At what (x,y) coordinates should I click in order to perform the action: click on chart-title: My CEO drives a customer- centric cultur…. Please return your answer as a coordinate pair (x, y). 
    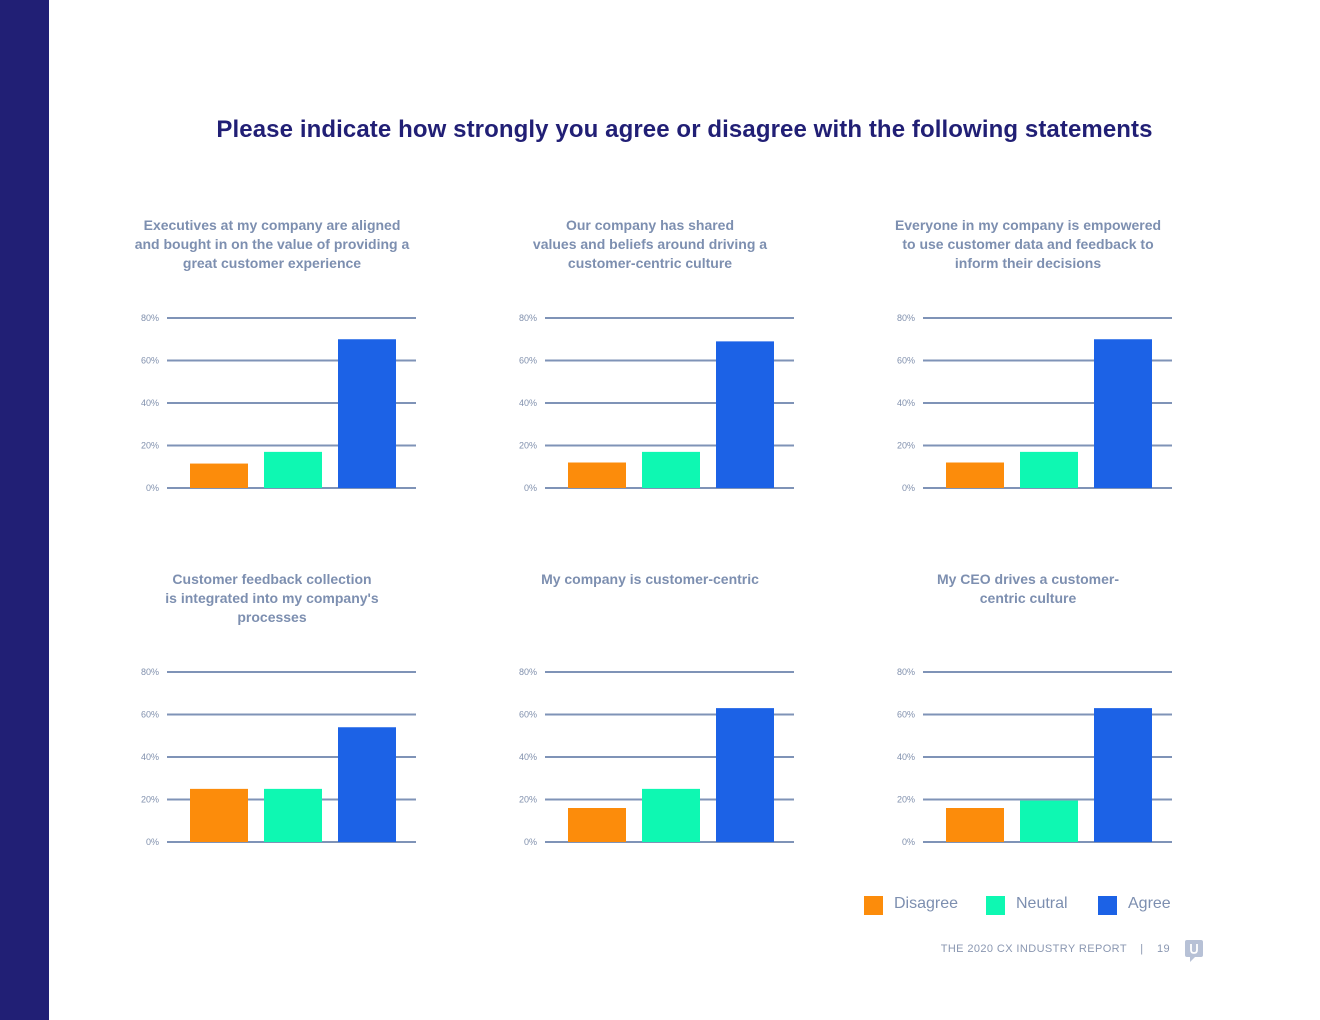
    Looking at the image, I should click on (1028, 588).